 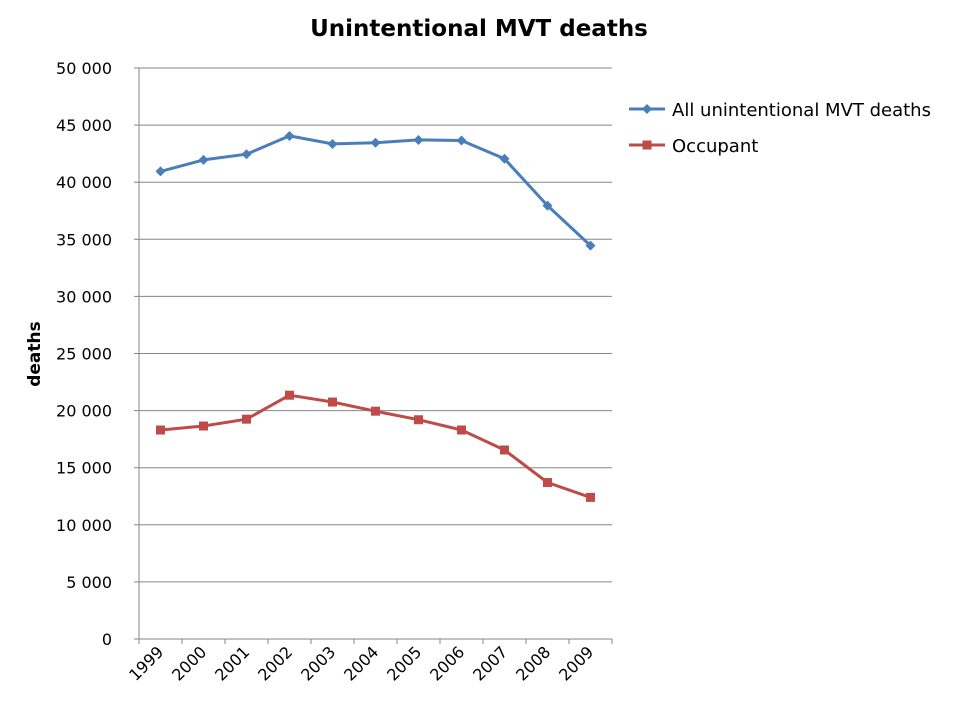 What do you see at coordinates (84, 296) in the screenshot?
I see `y-tick-label: 30 000` at bounding box center [84, 296].